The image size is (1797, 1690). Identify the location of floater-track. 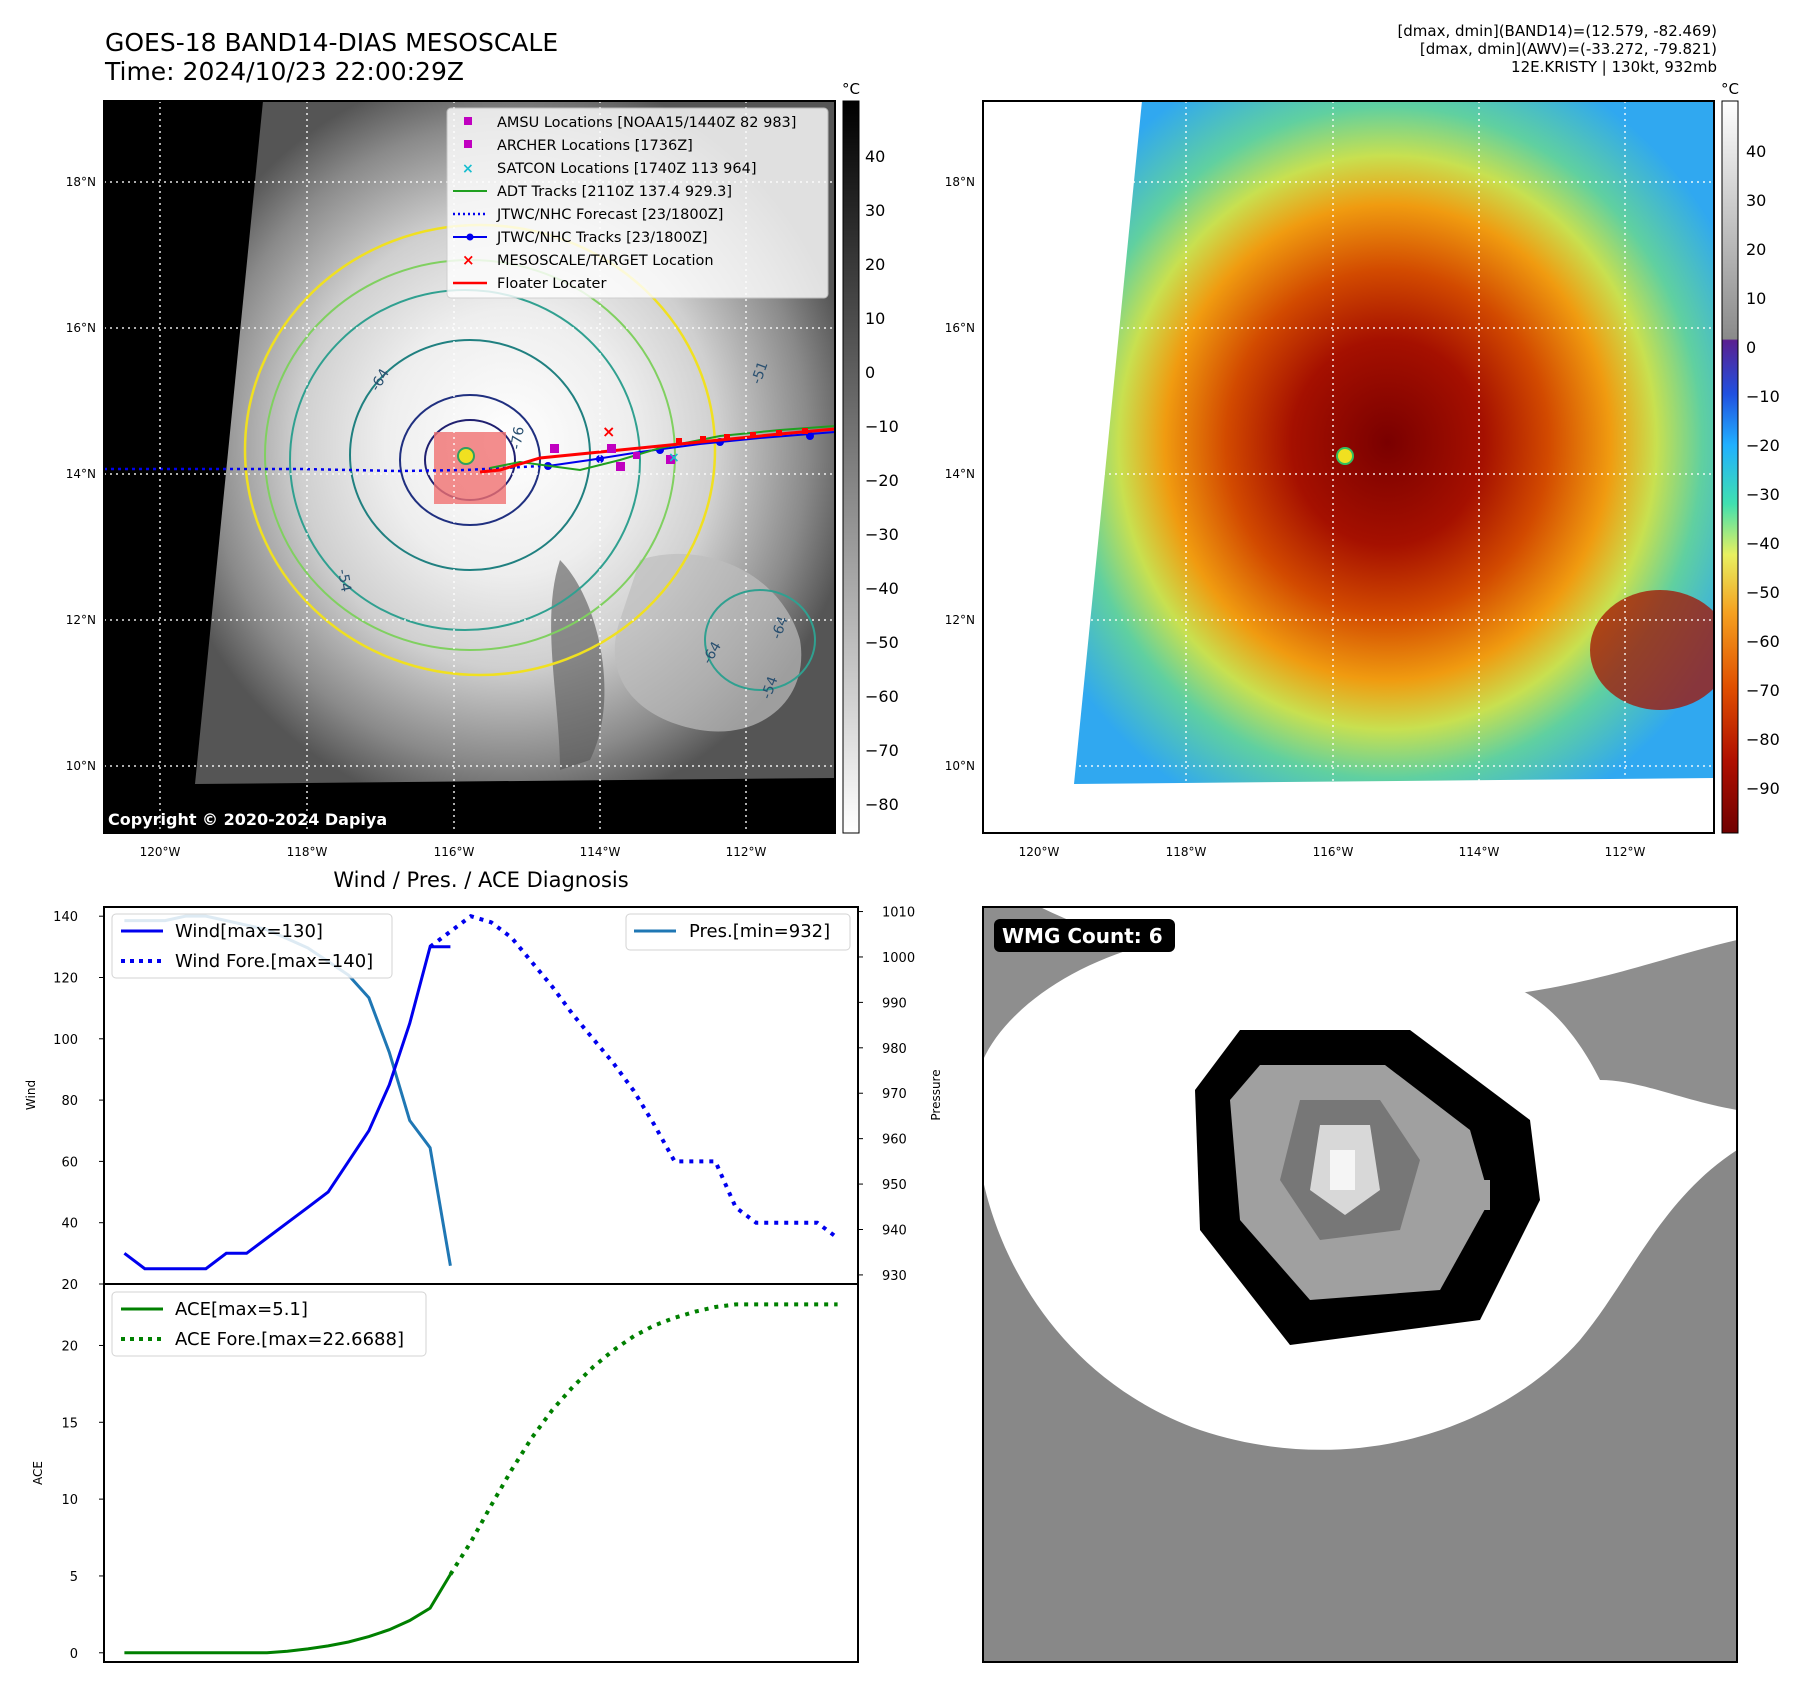
(657, 450).